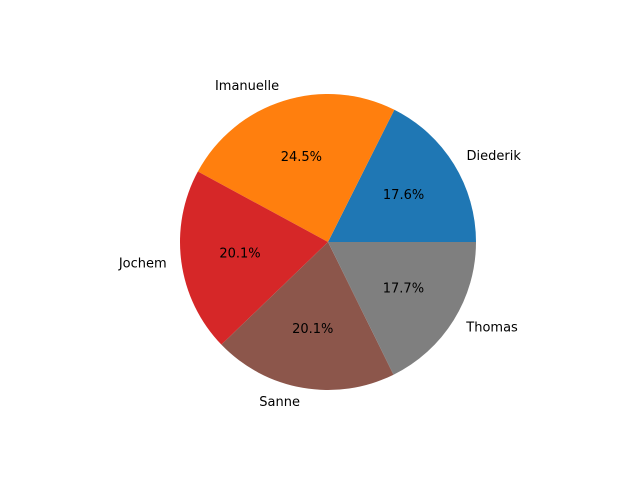 The width and height of the screenshot is (640, 480). Describe the element at coordinates (491, 327) in the screenshot. I see `slice-label-thomas: Thomas` at that location.